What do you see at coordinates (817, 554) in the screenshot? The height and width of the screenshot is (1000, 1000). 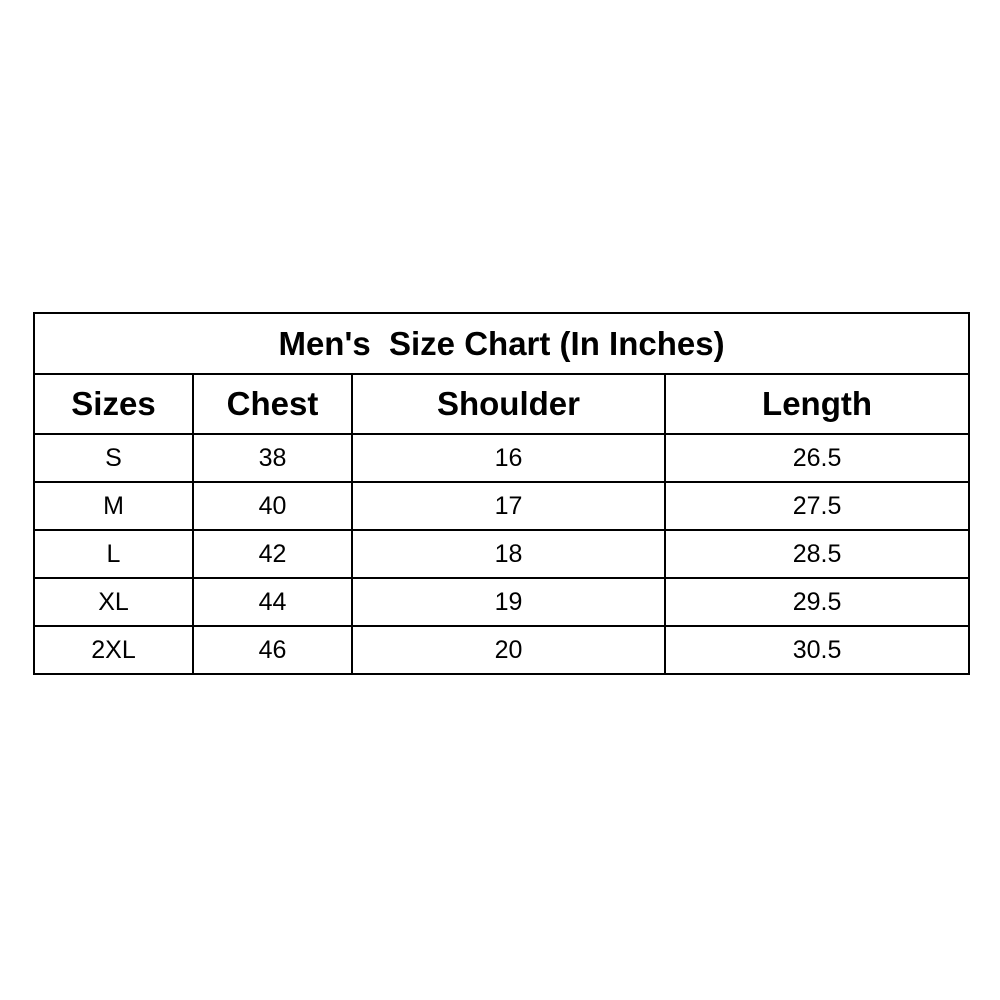 I see `cell-length: 28.5` at bounding box center [817, 554].